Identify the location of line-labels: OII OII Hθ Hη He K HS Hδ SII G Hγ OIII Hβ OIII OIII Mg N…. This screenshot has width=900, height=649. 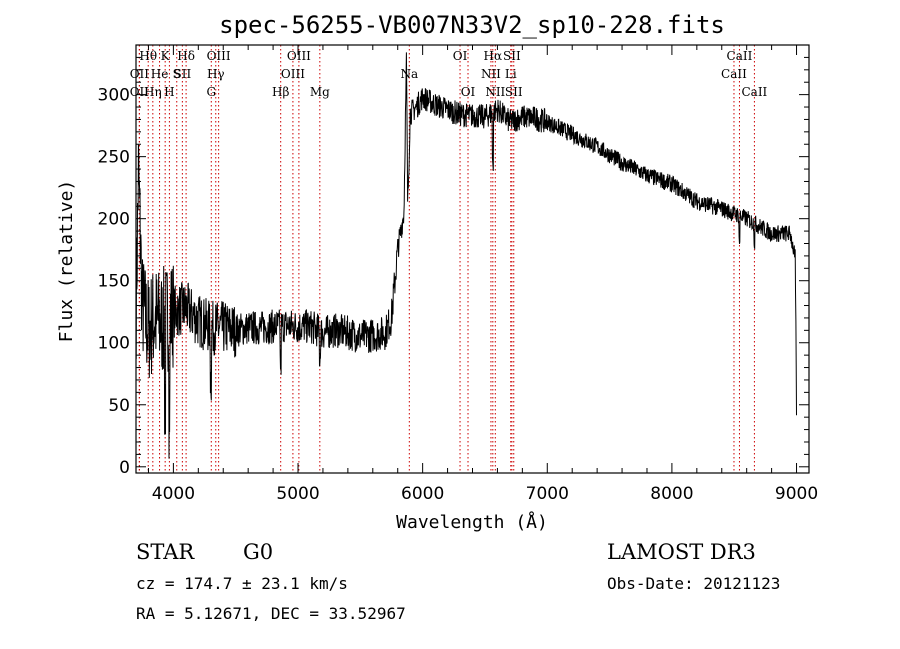
(449, 74).